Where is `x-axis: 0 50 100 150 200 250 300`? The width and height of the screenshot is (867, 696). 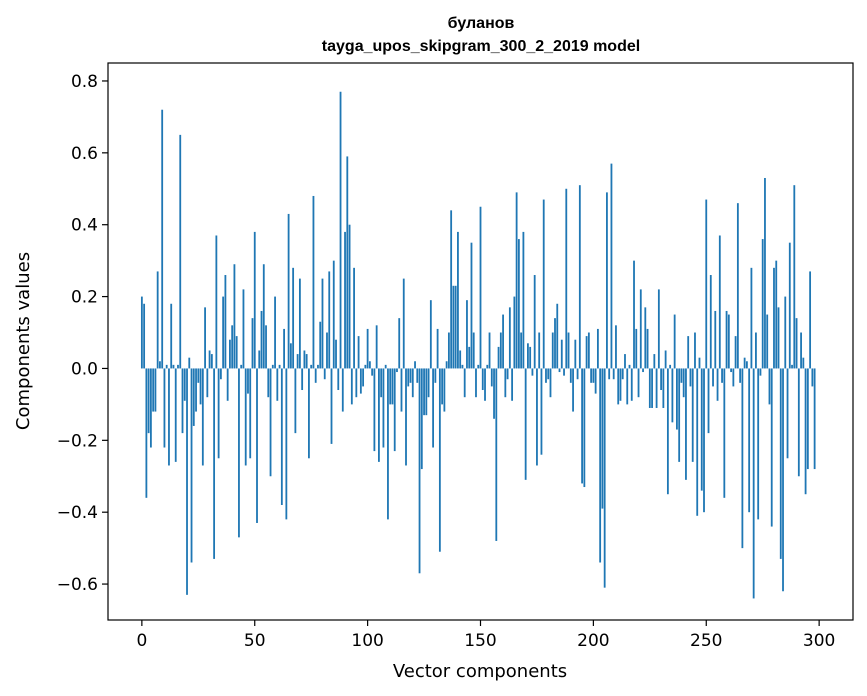 x-axis: 0 50 100 150 200 250 300 is located at coordinates (485, 635).